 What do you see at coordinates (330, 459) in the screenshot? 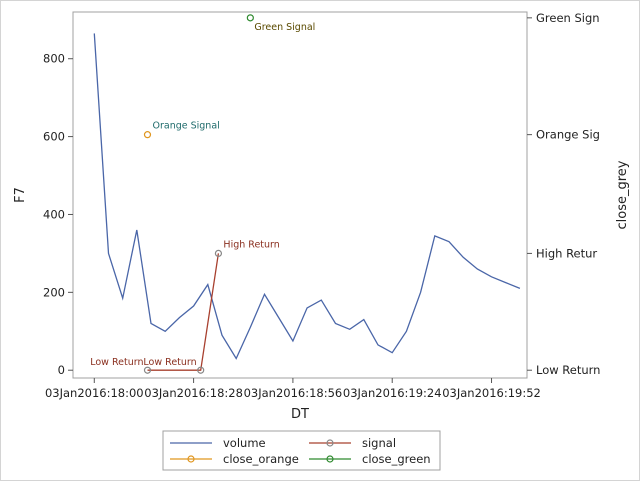
I see `legend-marker-close-green` at bounding box center [330, 459].